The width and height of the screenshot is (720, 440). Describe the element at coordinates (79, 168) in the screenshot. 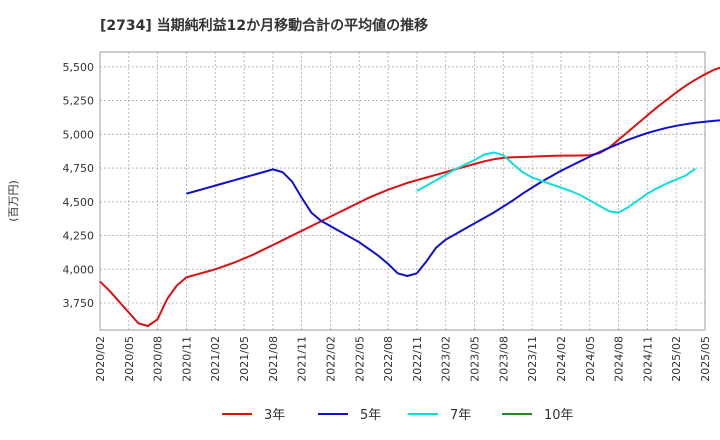

I see `y-tick-label: 4,750` at that location.